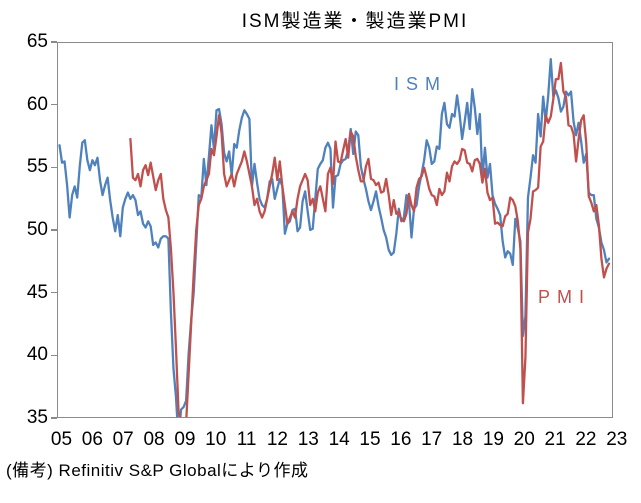  What do you see at coordinates (277, 439) in the screenshot?
I see `x-tick-label: 12` at bounding box center [277, 439].